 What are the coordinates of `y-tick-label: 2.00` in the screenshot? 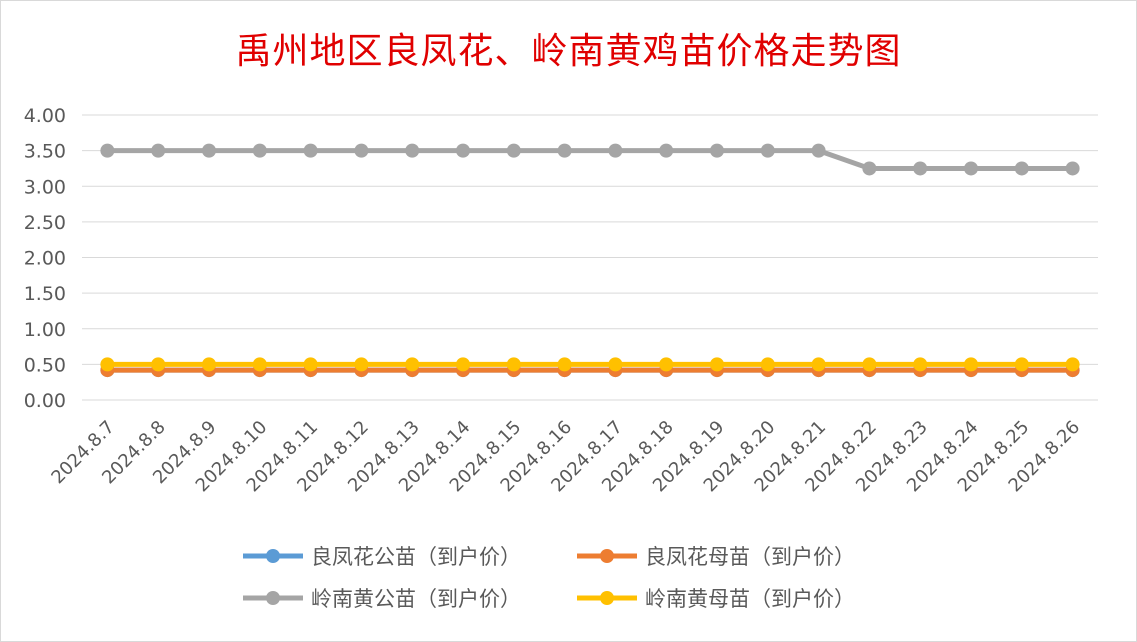 It's located at (45, 259).